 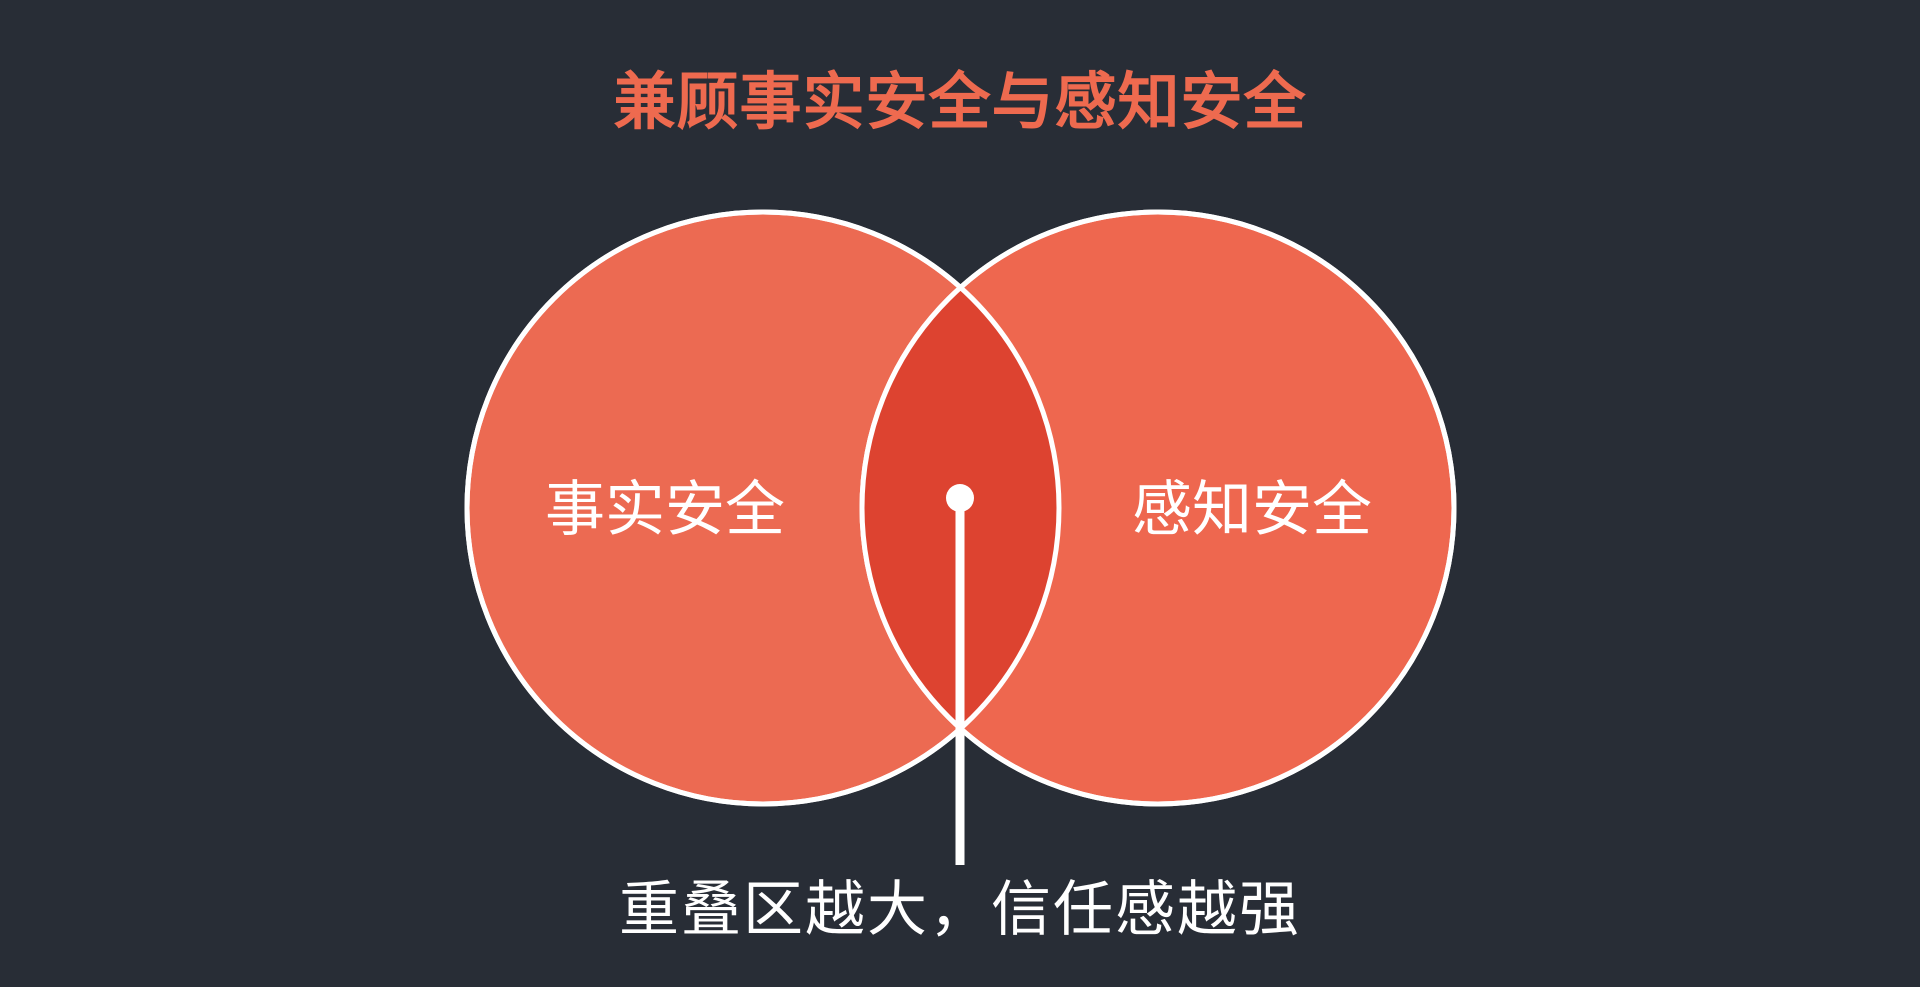 I want to click on overlap-region, so click(x=960, y=508).